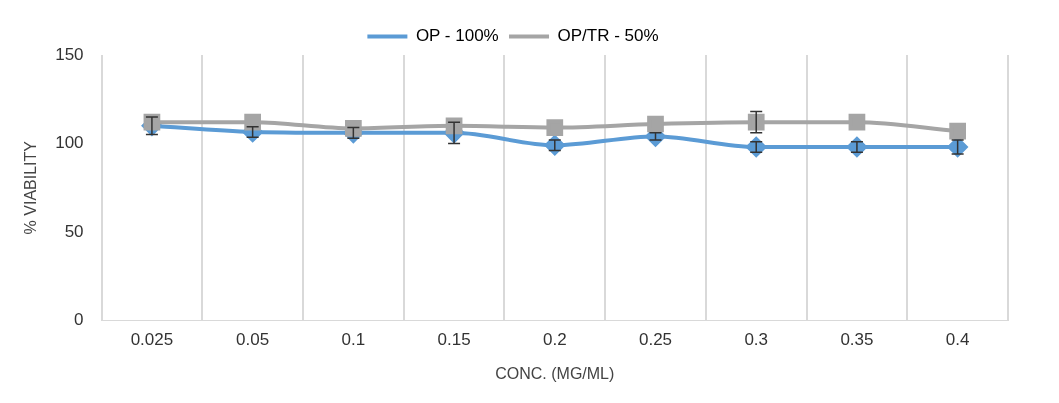 The height and width of the screenshot is (403, 1059). What do you see at coordinates (353, 340) in the screenshot?
I see `x-tick-label: 0.1` at bounding box center [353, 340].